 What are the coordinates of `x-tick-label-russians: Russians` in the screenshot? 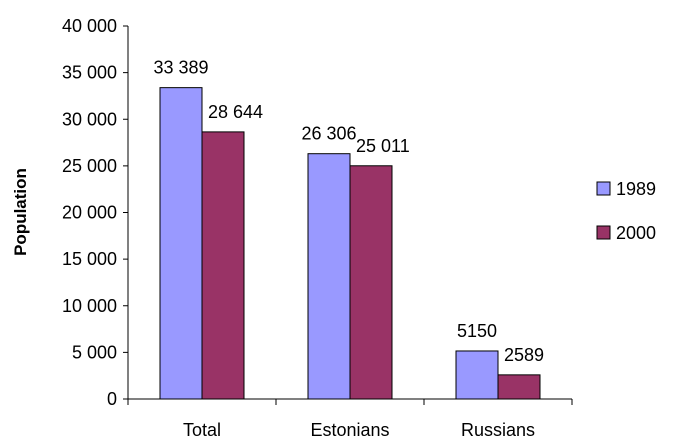 It's located at (498, 430).